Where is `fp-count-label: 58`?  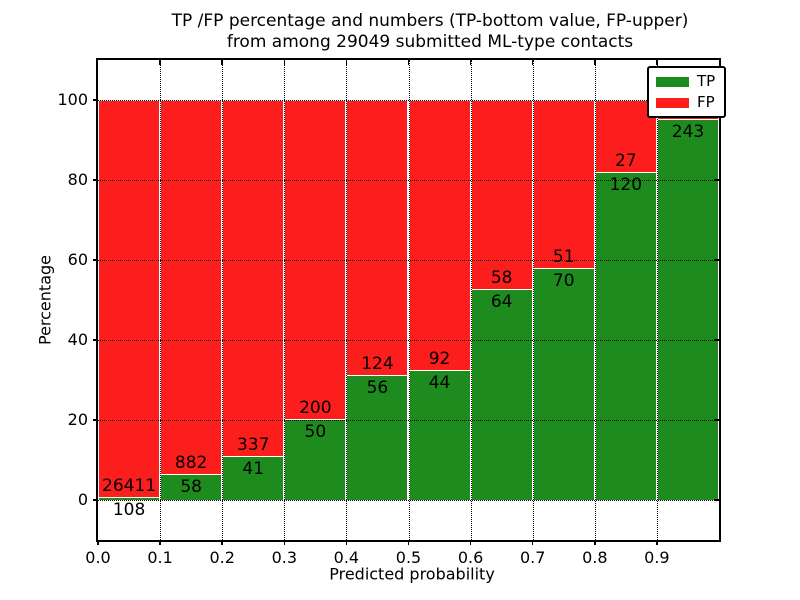
fp-count-label: 58 is located at coordinates (501, 278).